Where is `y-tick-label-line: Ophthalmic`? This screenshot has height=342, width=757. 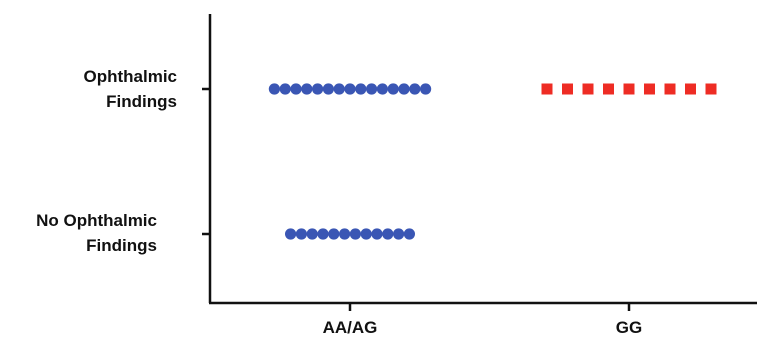
y-tick-label-line: Ophthalmic is located at coordinates (130, 76).